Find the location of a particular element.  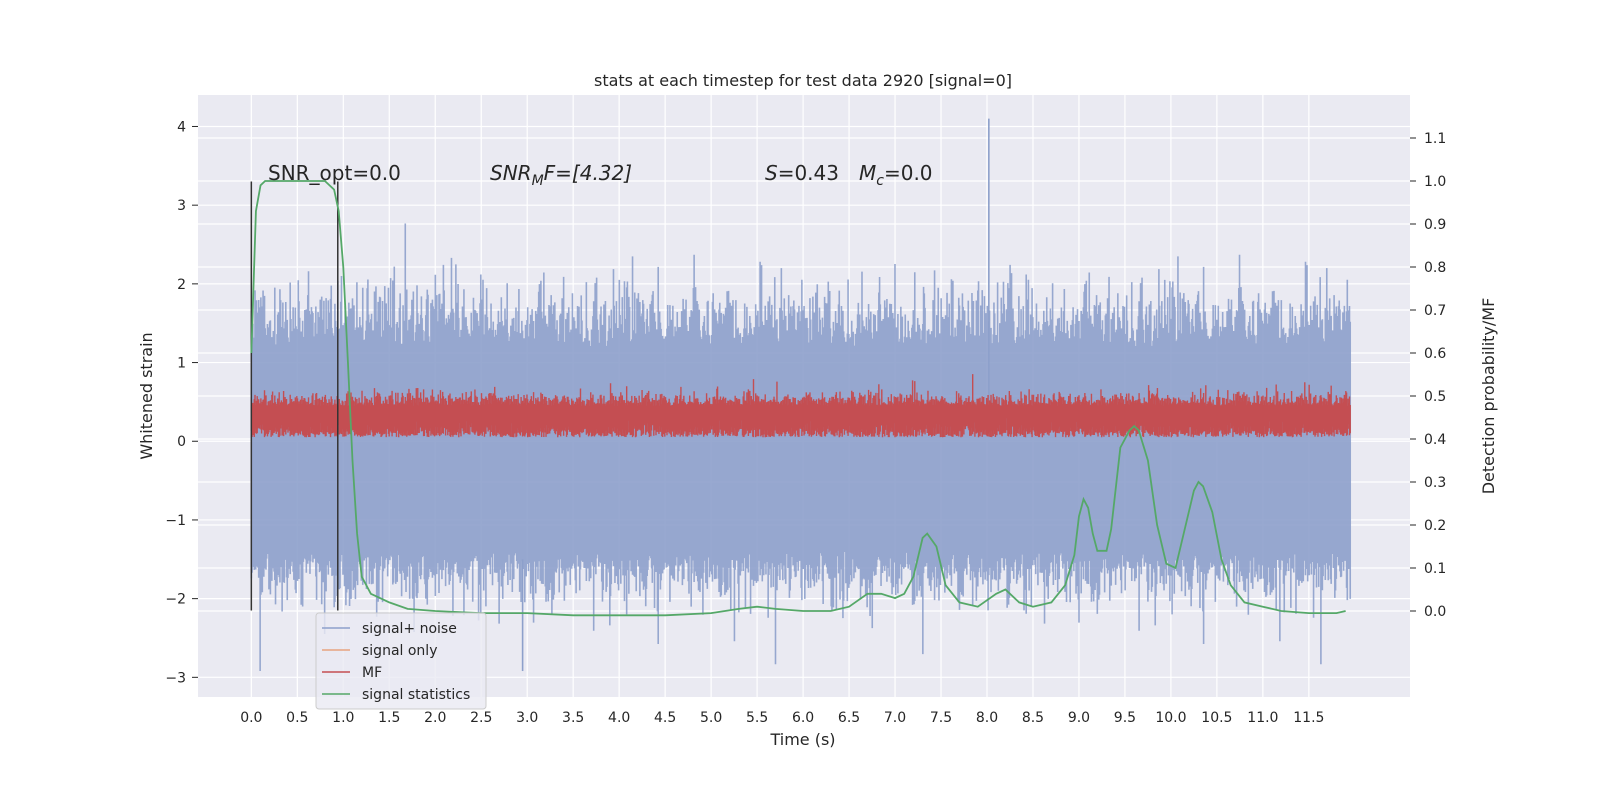

y2-tick-label: 1.1 is located at coordinates (1435, 139).